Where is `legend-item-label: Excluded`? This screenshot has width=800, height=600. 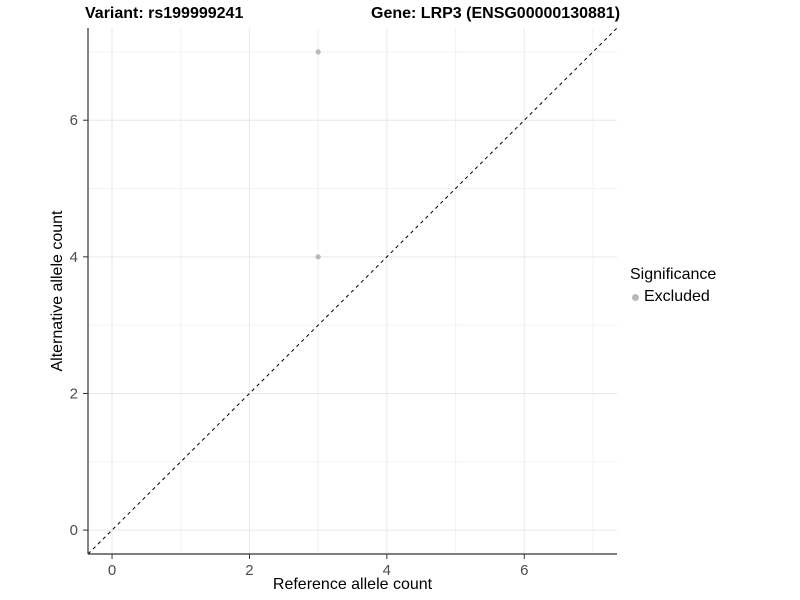
legend-item-label: Excluded is located at coordinates (677, 296).